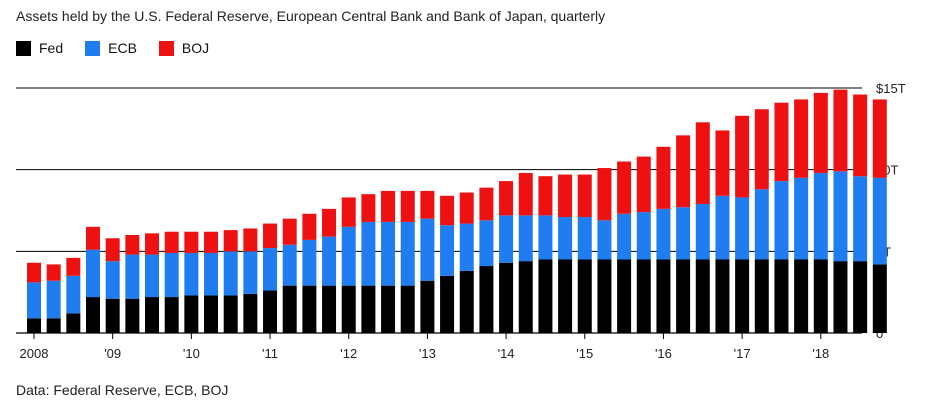 The width and height of the screenshot is (930, 412). I want to click on legend: Fed ECB BOJ, so click(123, 48).